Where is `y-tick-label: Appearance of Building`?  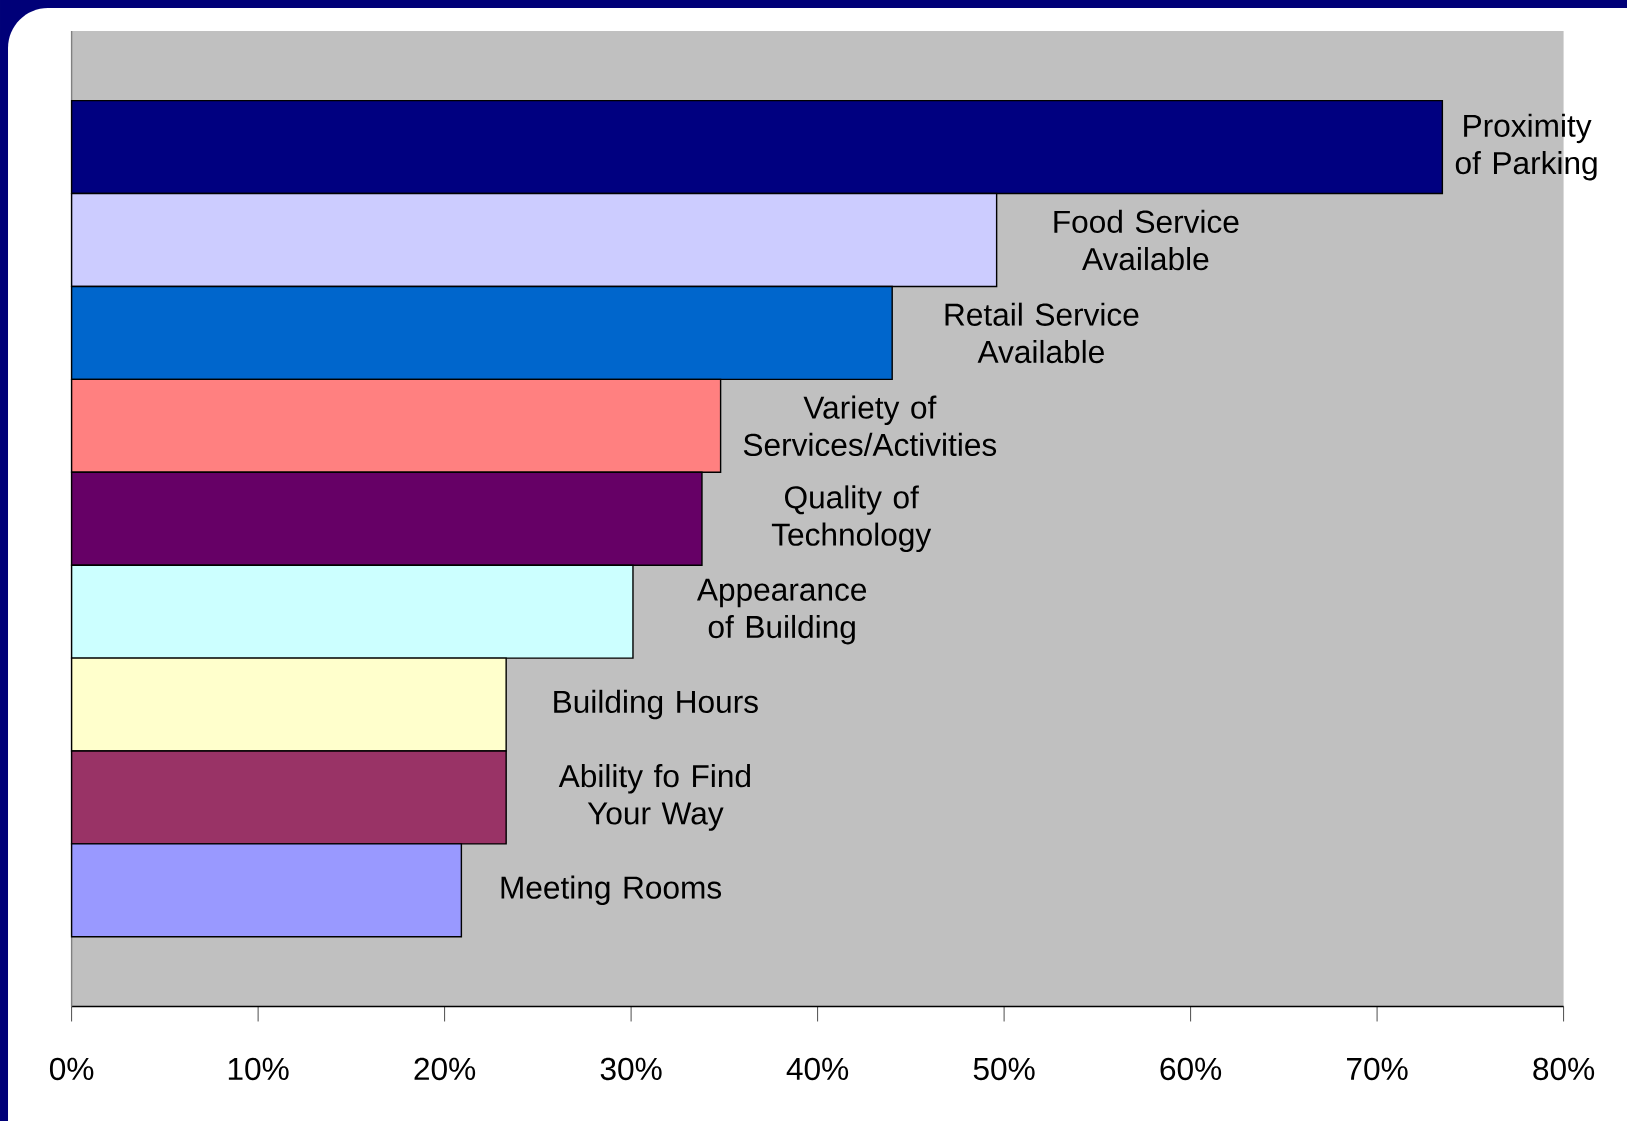 y-tick-label: Appearance of Building is located at coordinates (781, 611).